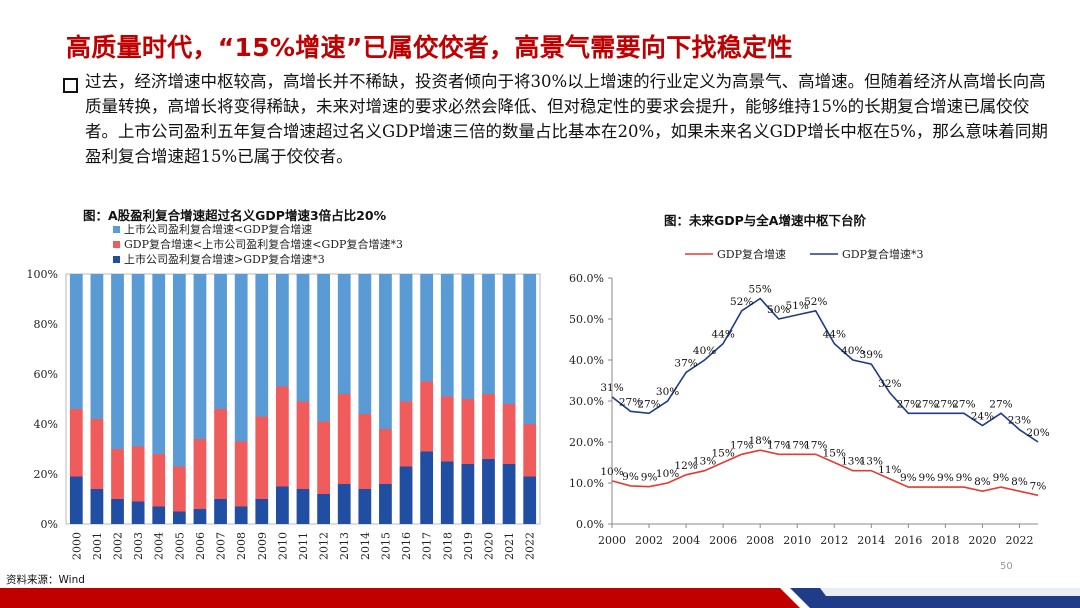 Image resolution: width=1080 pixels, height=608 pixels. I want to click on y-tick-label: 40.0%, so click(586, 360).